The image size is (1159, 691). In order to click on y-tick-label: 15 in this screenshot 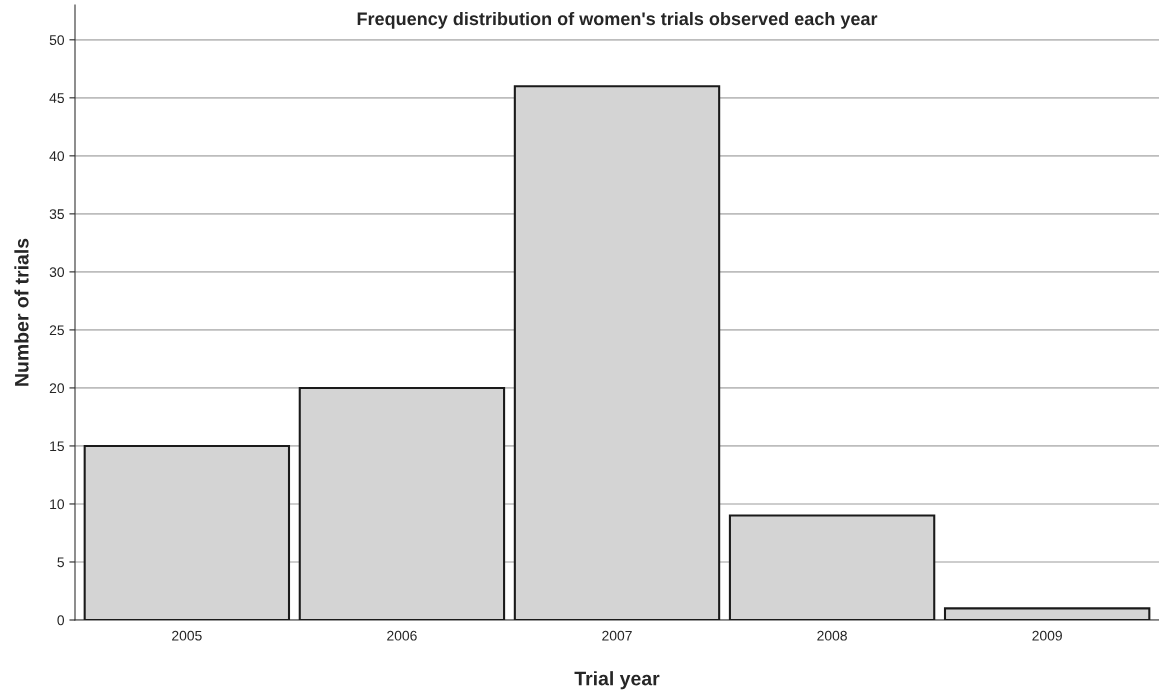, I will do `click(57, 446)`.